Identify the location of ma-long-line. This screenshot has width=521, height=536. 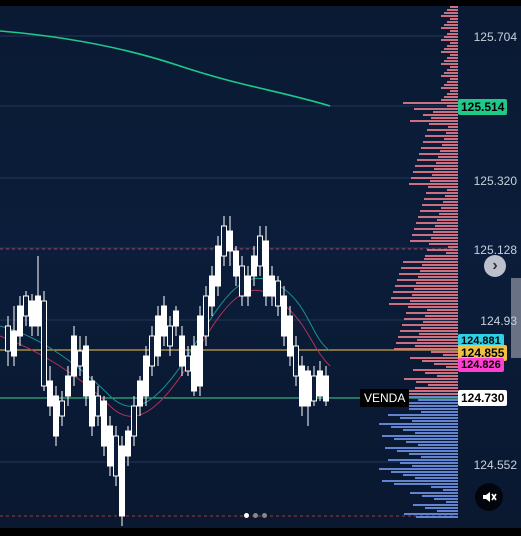
(165, 68).